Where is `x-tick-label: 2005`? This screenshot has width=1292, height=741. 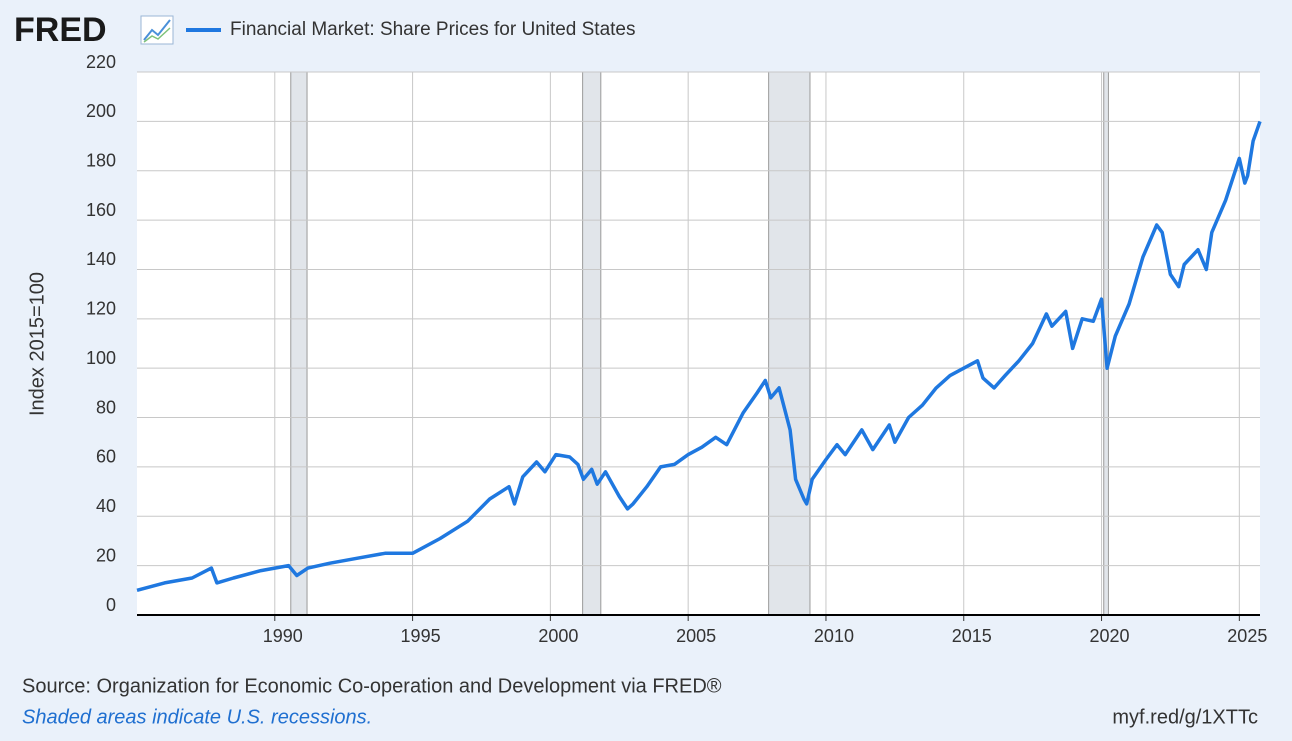
x-tick-label: 2005 is located at coordinates (696, 636).